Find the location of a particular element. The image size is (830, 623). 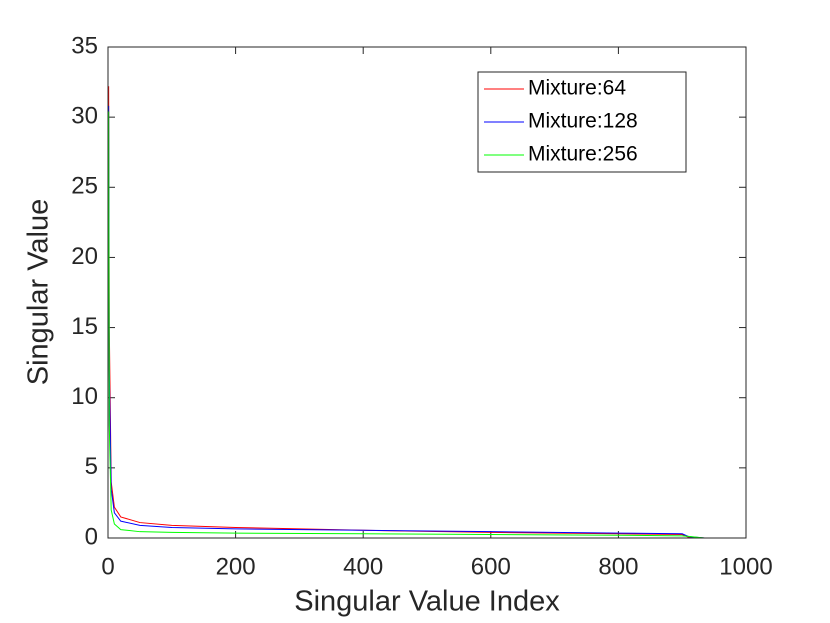

x-axis-label: Singular Value Index is located at coordinates (427, 602).